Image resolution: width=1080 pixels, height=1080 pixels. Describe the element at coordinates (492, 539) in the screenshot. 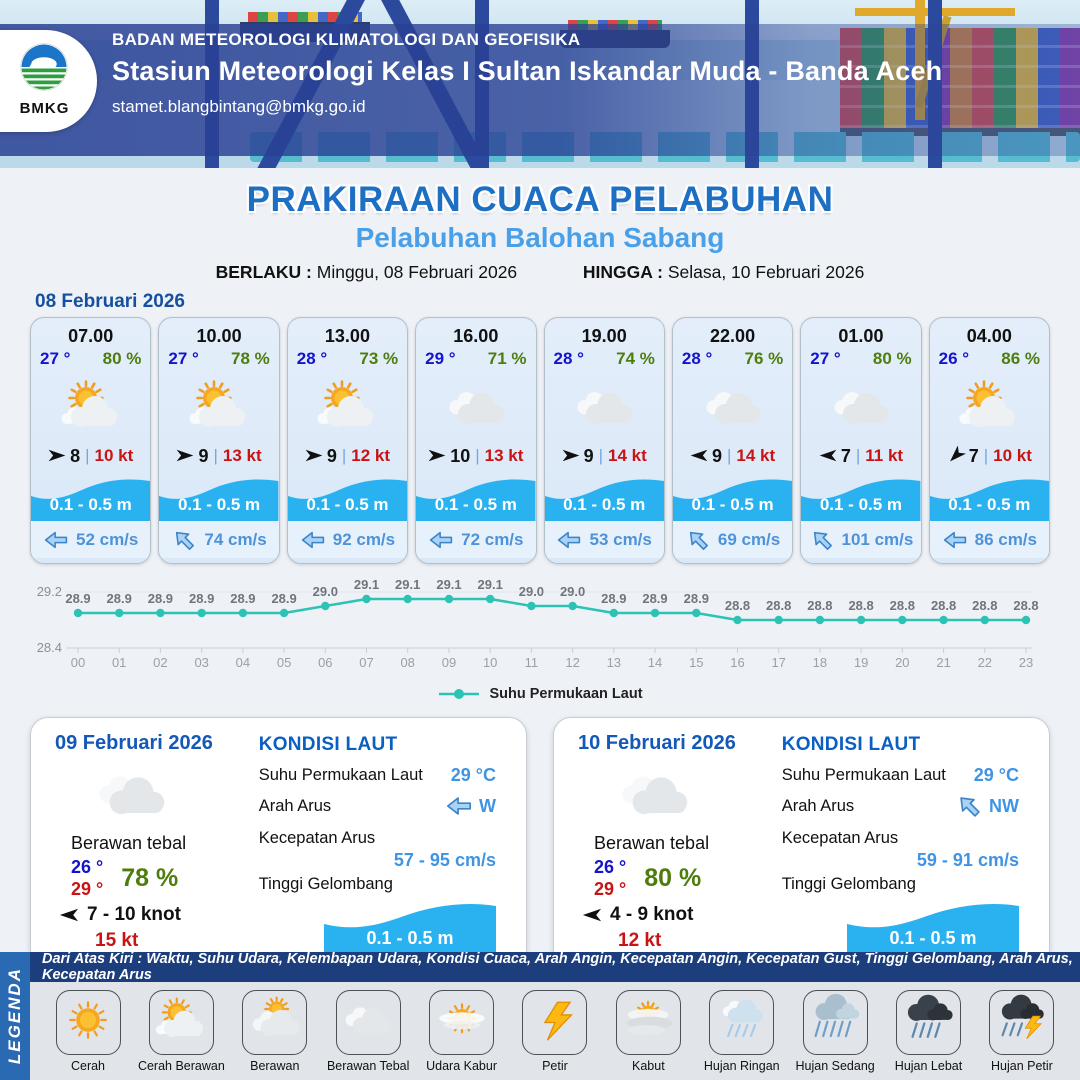

I see `current-speed: 72 cm/s` at that location.